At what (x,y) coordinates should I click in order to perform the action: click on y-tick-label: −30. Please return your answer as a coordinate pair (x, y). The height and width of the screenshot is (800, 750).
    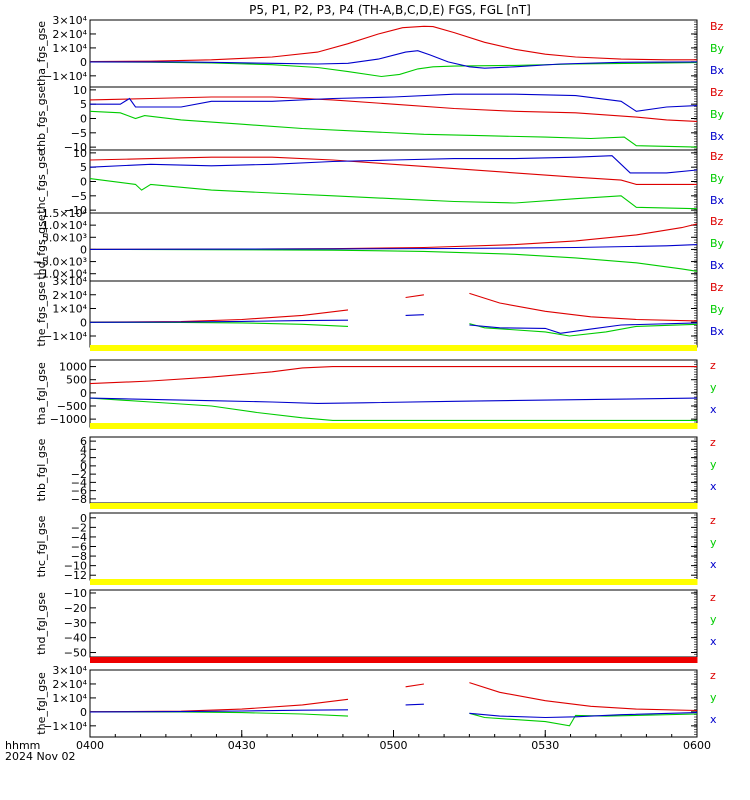
    Looking at the image, I should click on (75, 623).